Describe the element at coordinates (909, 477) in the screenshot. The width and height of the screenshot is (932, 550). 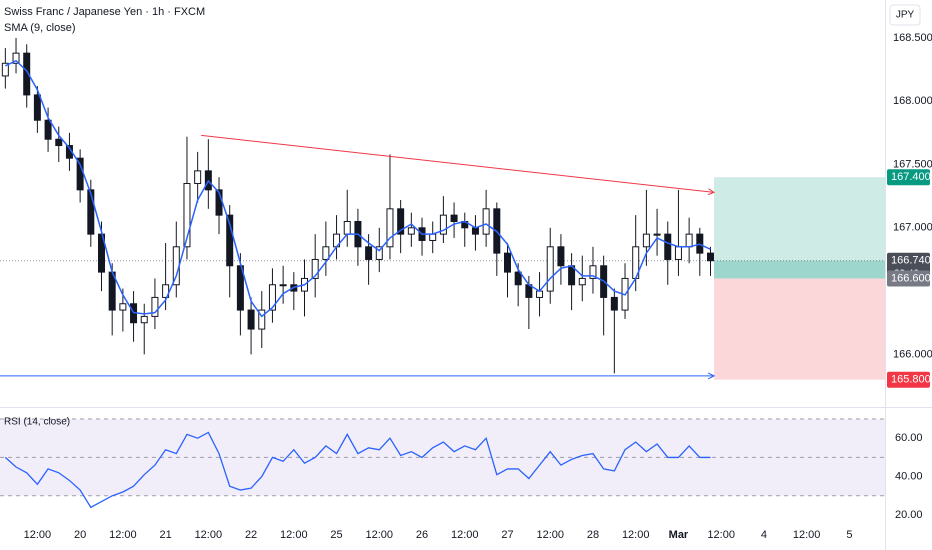
I see `rsi-tick-label: 40.00` at that location.